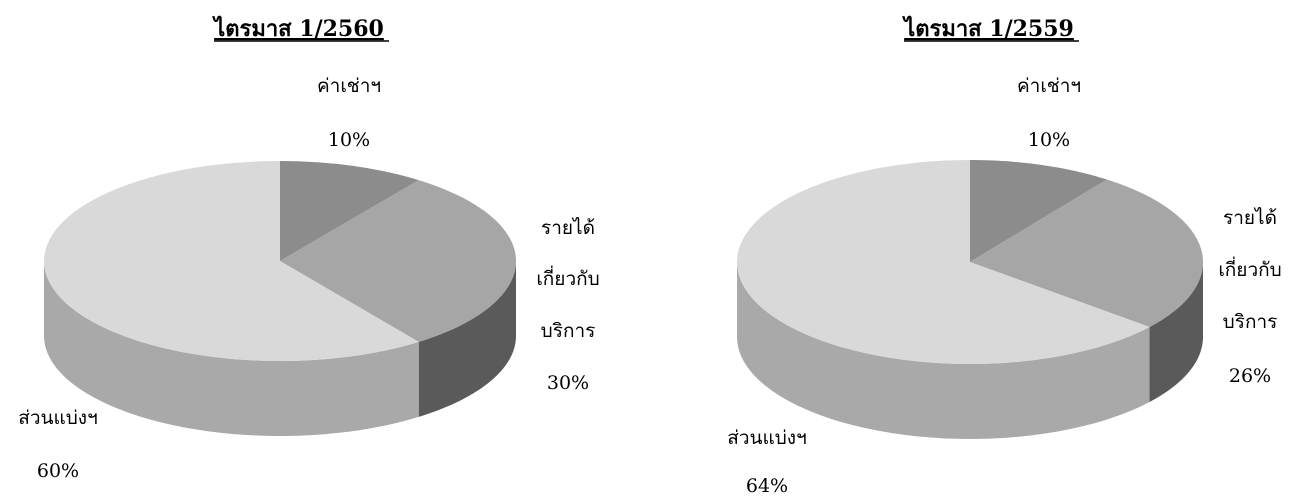 This screenshot has width=1305, height=499. Describe the element at coordinates (1249, 297) in the screenshot. I see `slice-label-service: รายได้ เกี่ยวกับ บริการ 26%` at that location.